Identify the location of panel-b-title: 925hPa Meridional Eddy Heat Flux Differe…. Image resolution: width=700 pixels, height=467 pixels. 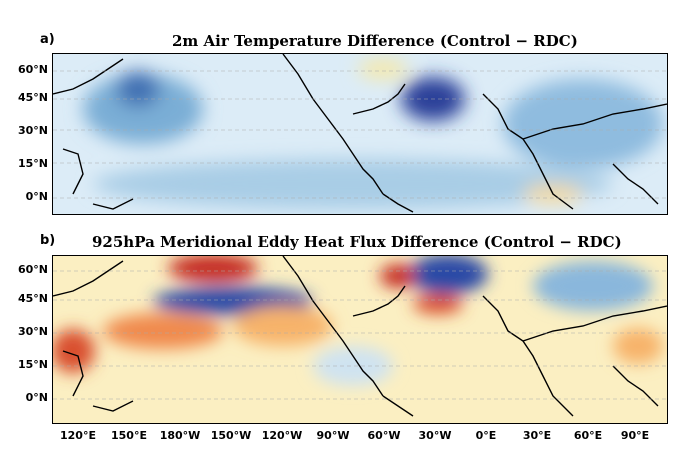
(357, 242).